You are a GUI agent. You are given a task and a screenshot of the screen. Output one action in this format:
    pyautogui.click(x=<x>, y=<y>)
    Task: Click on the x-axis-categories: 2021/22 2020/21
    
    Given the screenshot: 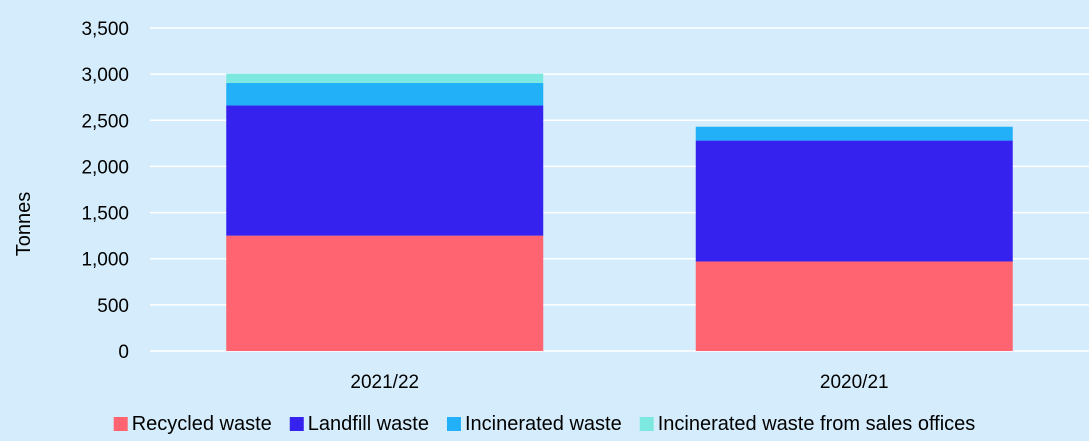 What is the action you would take?
    pyautogui.click(x=619, y=382)
    